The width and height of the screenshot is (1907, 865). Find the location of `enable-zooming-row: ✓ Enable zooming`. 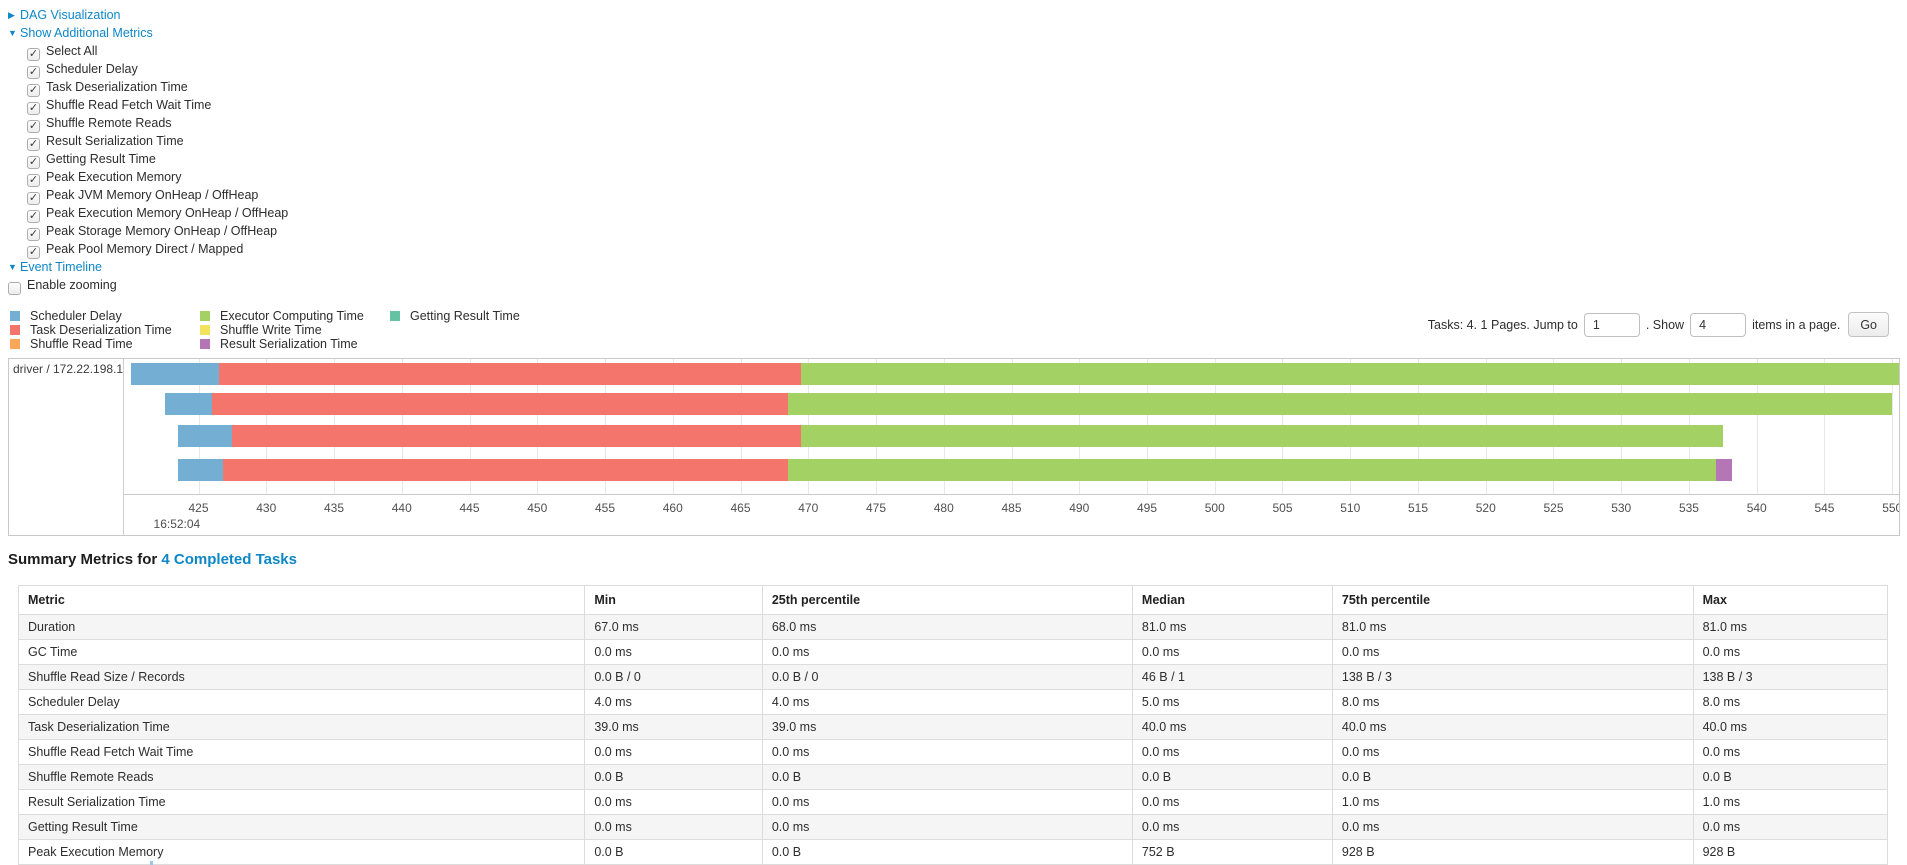

enable-zooming-row: ✓ Enable zooming is located at coordinates (957, 285).